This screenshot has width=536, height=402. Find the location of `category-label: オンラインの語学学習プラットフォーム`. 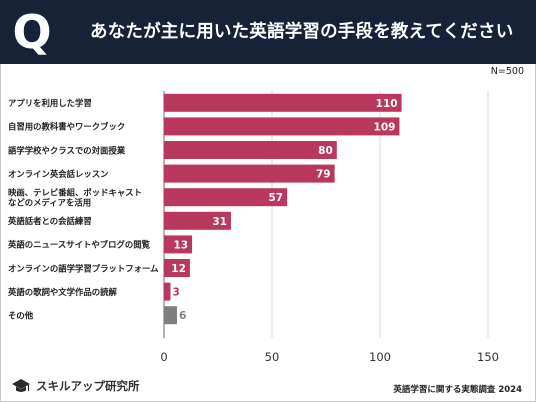

category-label: オンラインの語学学習プラットフォーム is located at coordinates (83, 268).